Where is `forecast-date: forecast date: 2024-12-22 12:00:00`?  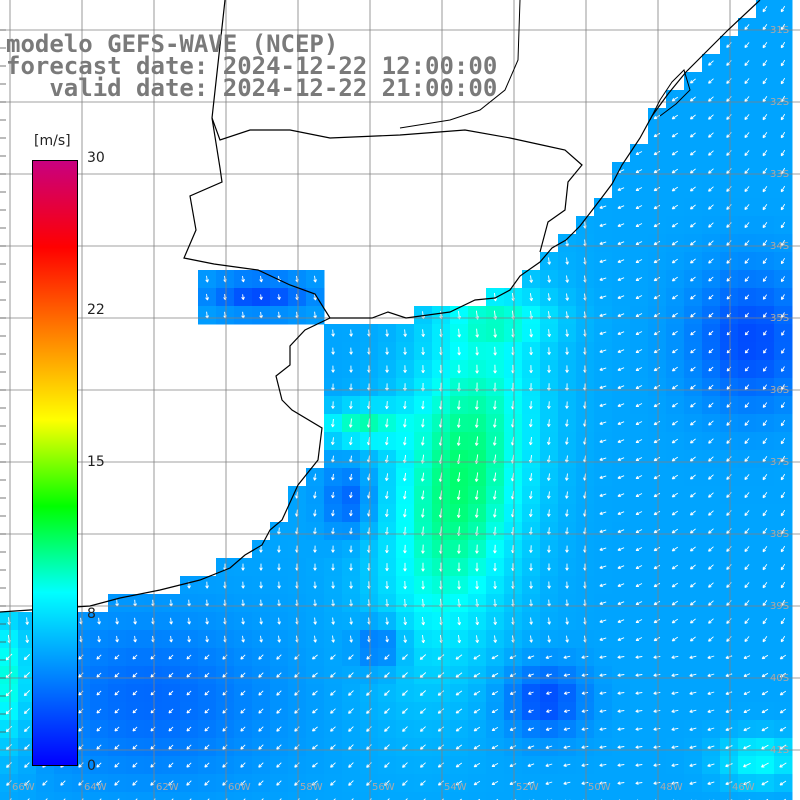
forecast-date: forecast date: 2024-12-22 12:00:00 is located at coordinates (252, 66).